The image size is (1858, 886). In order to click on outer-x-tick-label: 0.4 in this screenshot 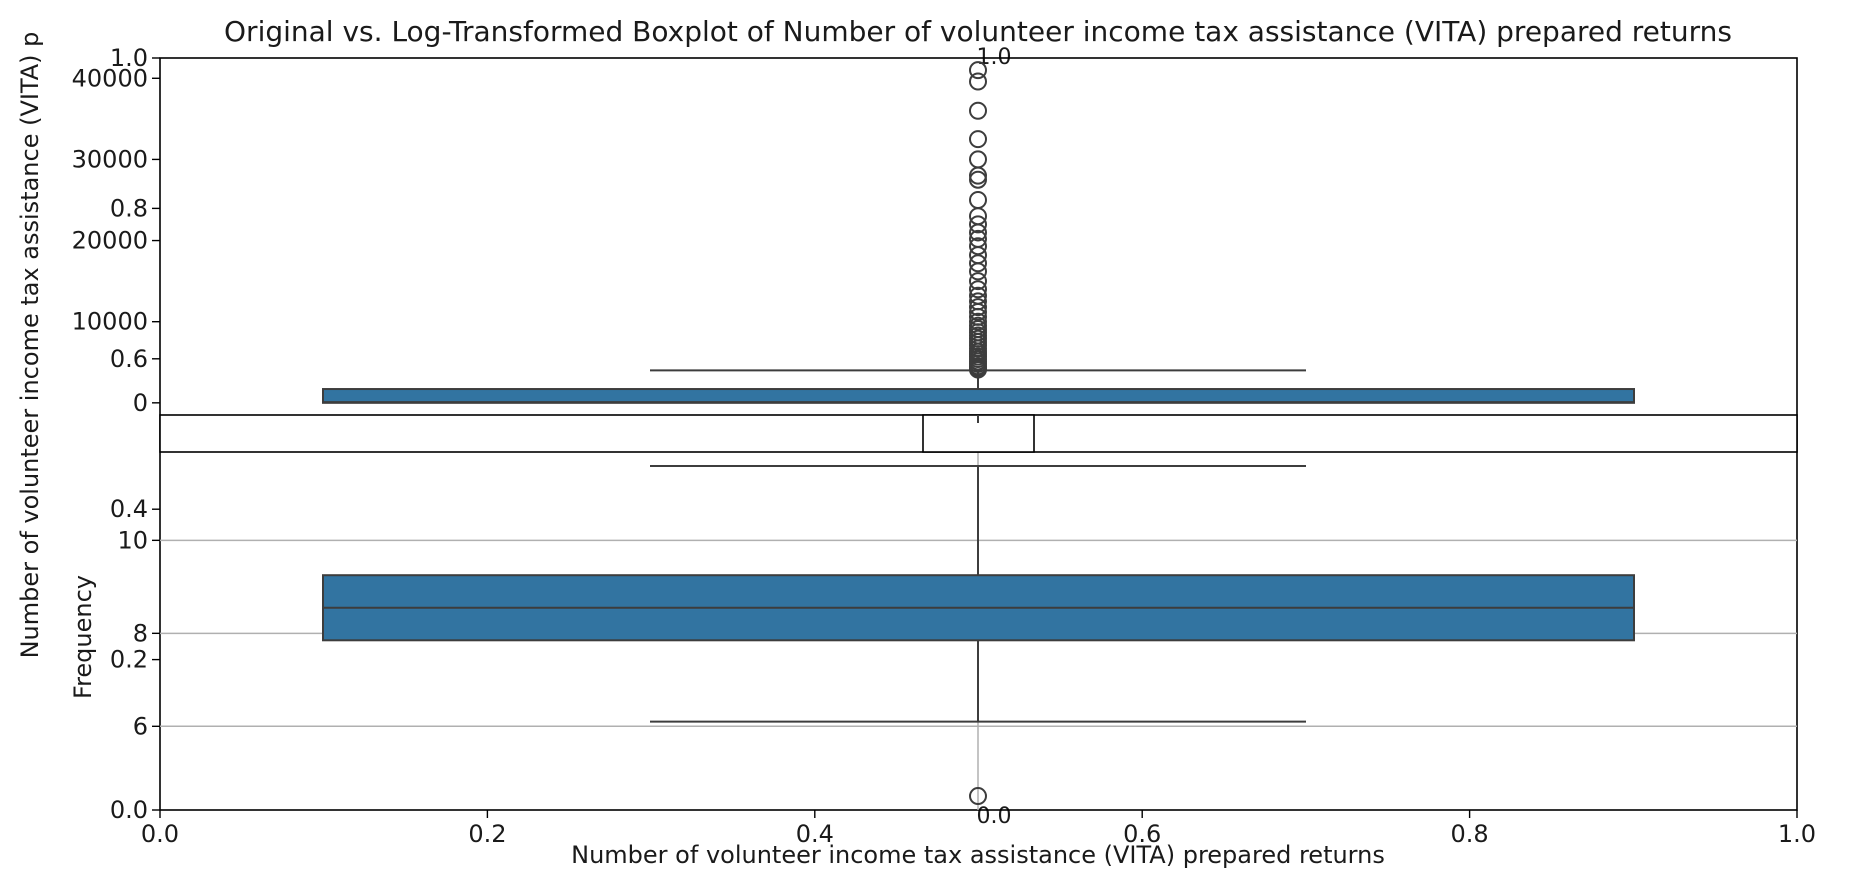, I will do `click(815, 834)`.